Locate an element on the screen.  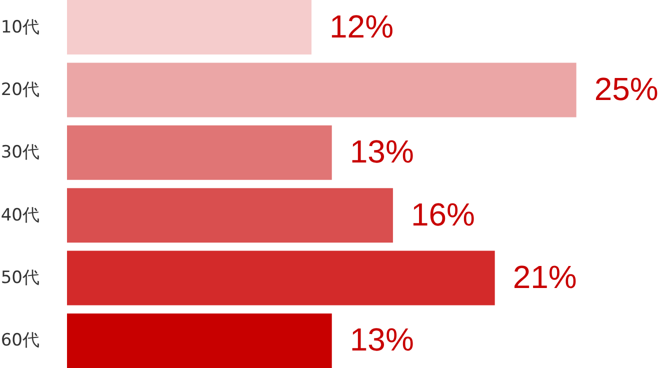
y-tick-label: 20代 is located at coordinates (20, 90).